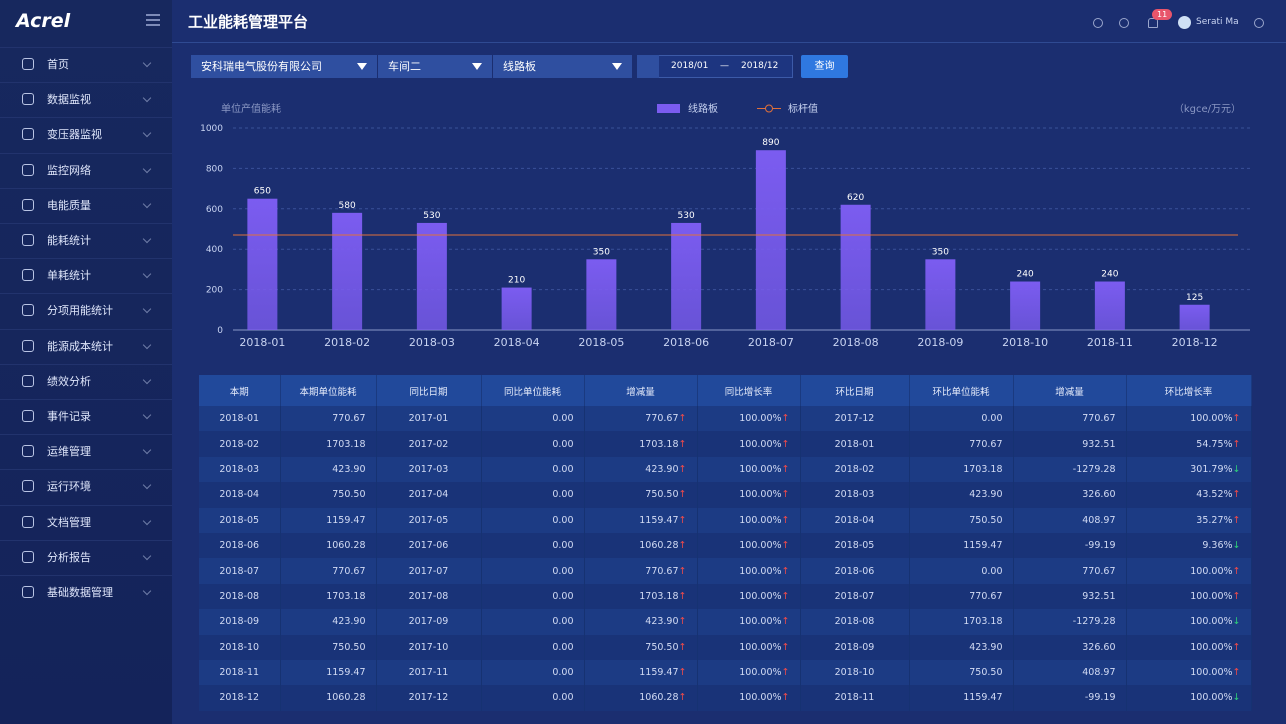  I want to click on y-tick-label: 400, so click(214, 250).